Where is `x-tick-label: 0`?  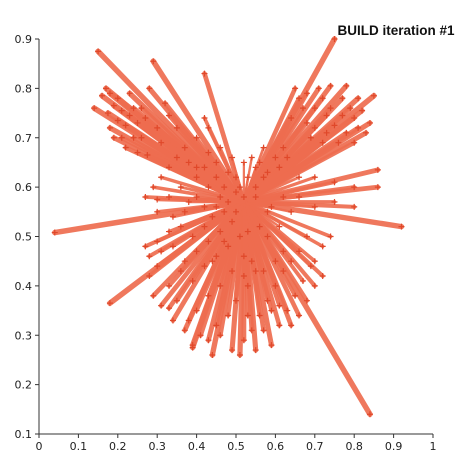 x-tick-label: 0 is located at coordinates (39, 446).